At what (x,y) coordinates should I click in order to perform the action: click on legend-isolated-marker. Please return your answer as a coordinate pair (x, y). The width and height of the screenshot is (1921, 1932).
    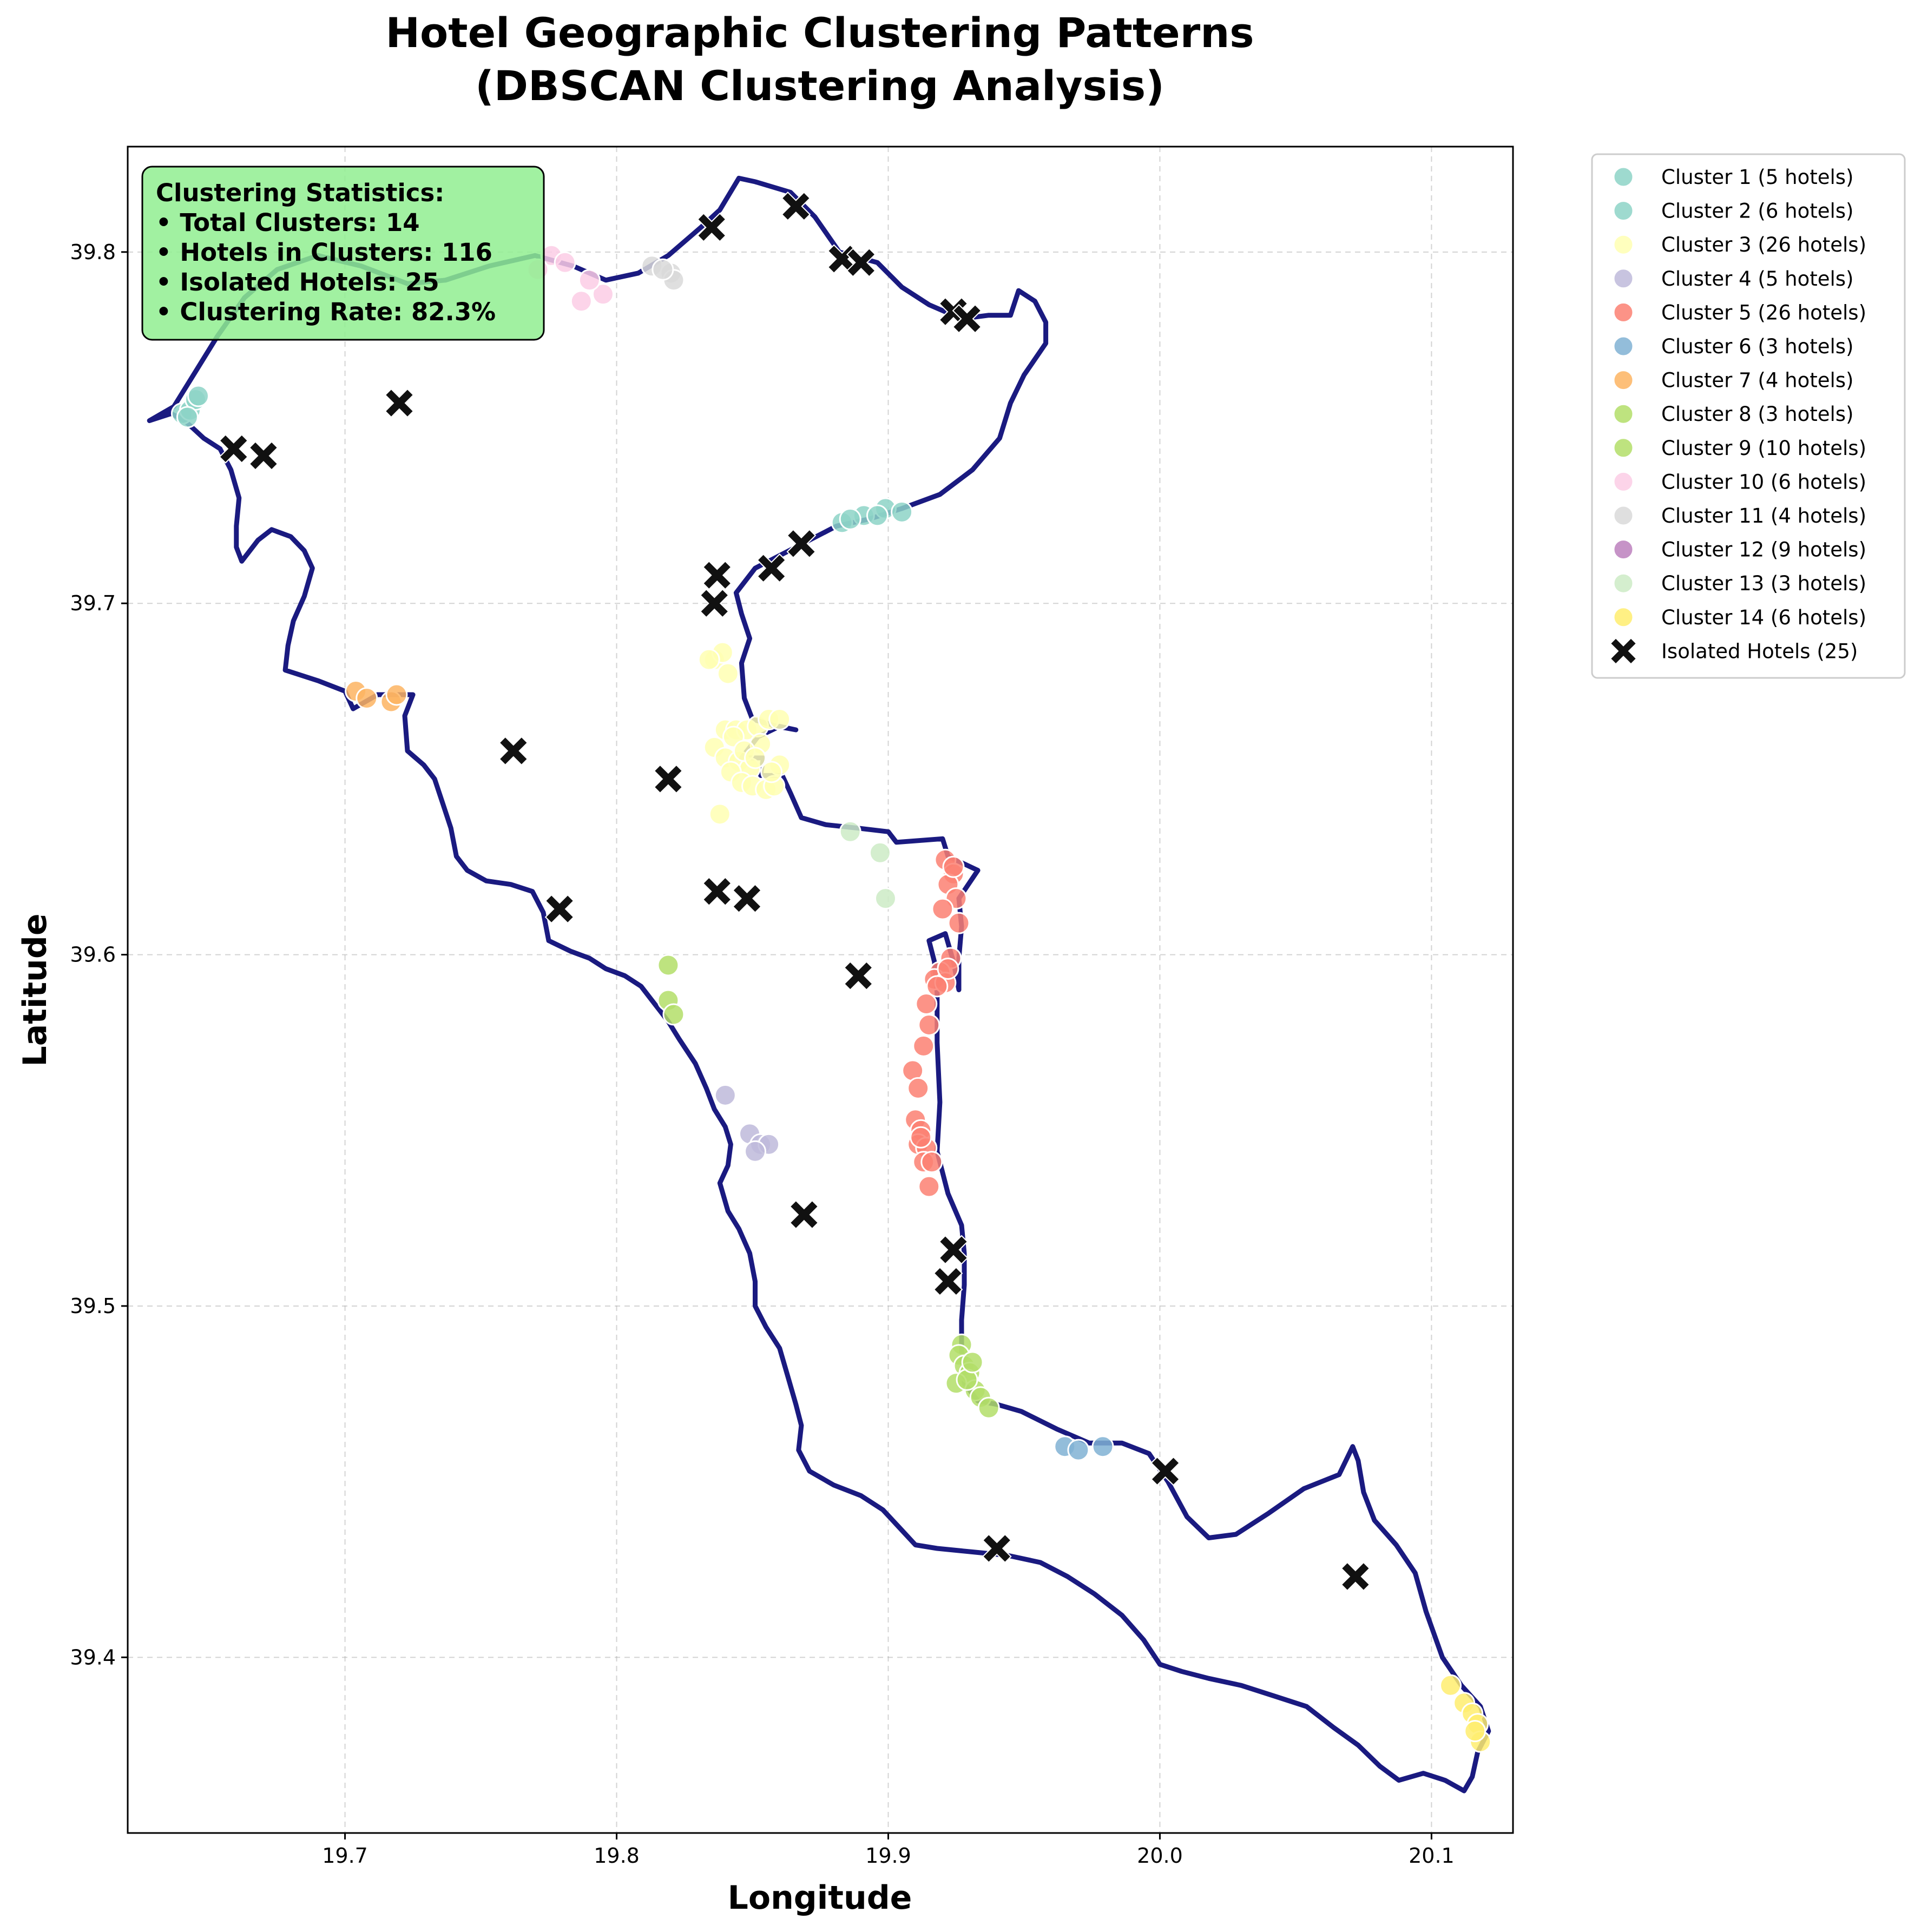
    Looking at the image, I should click on (1623, 651).